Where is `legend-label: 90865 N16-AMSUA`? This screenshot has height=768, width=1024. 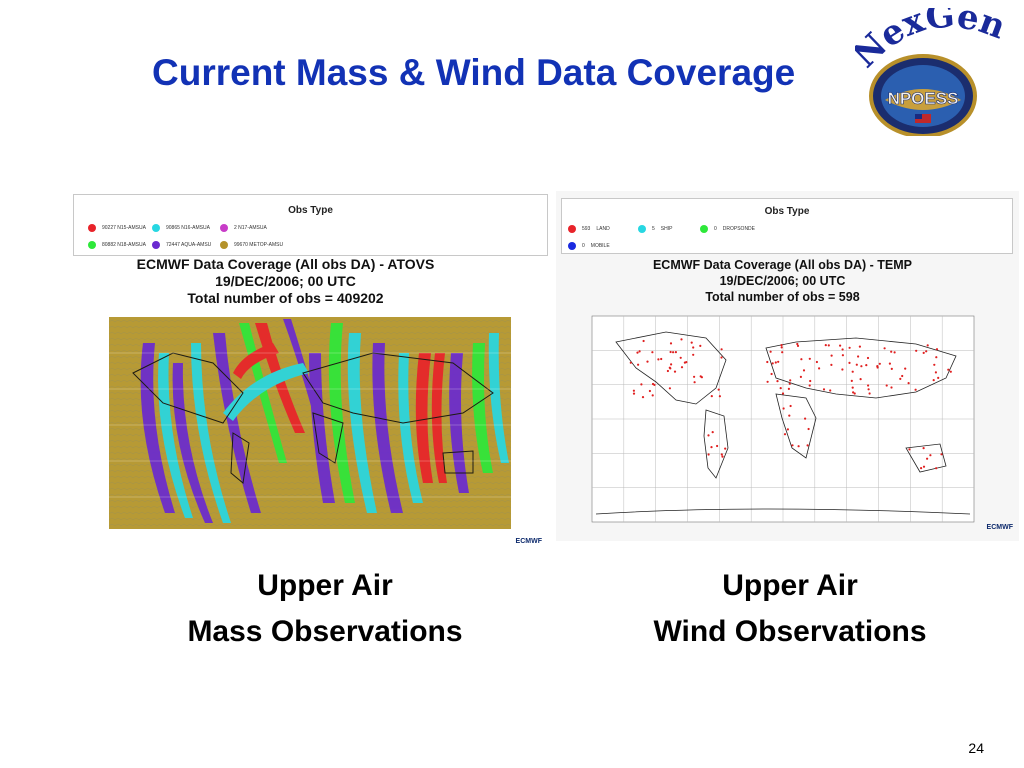 legend-label: 90865 N16-AMSUA is located at coordinates (188, 228).